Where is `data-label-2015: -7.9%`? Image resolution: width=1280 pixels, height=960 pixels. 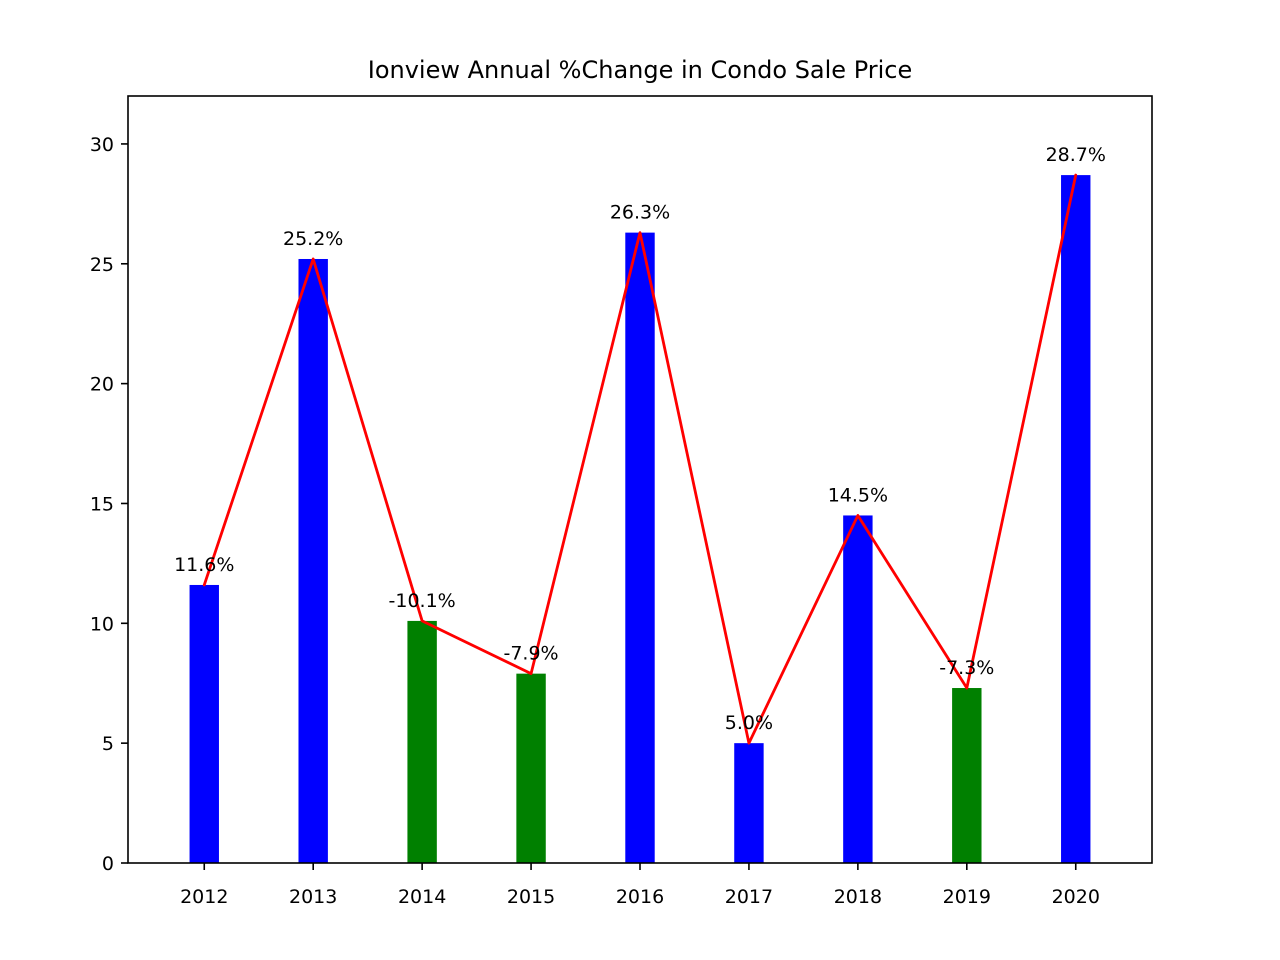 data-label-2015: -7.9% is located at coordinates (530, 654).